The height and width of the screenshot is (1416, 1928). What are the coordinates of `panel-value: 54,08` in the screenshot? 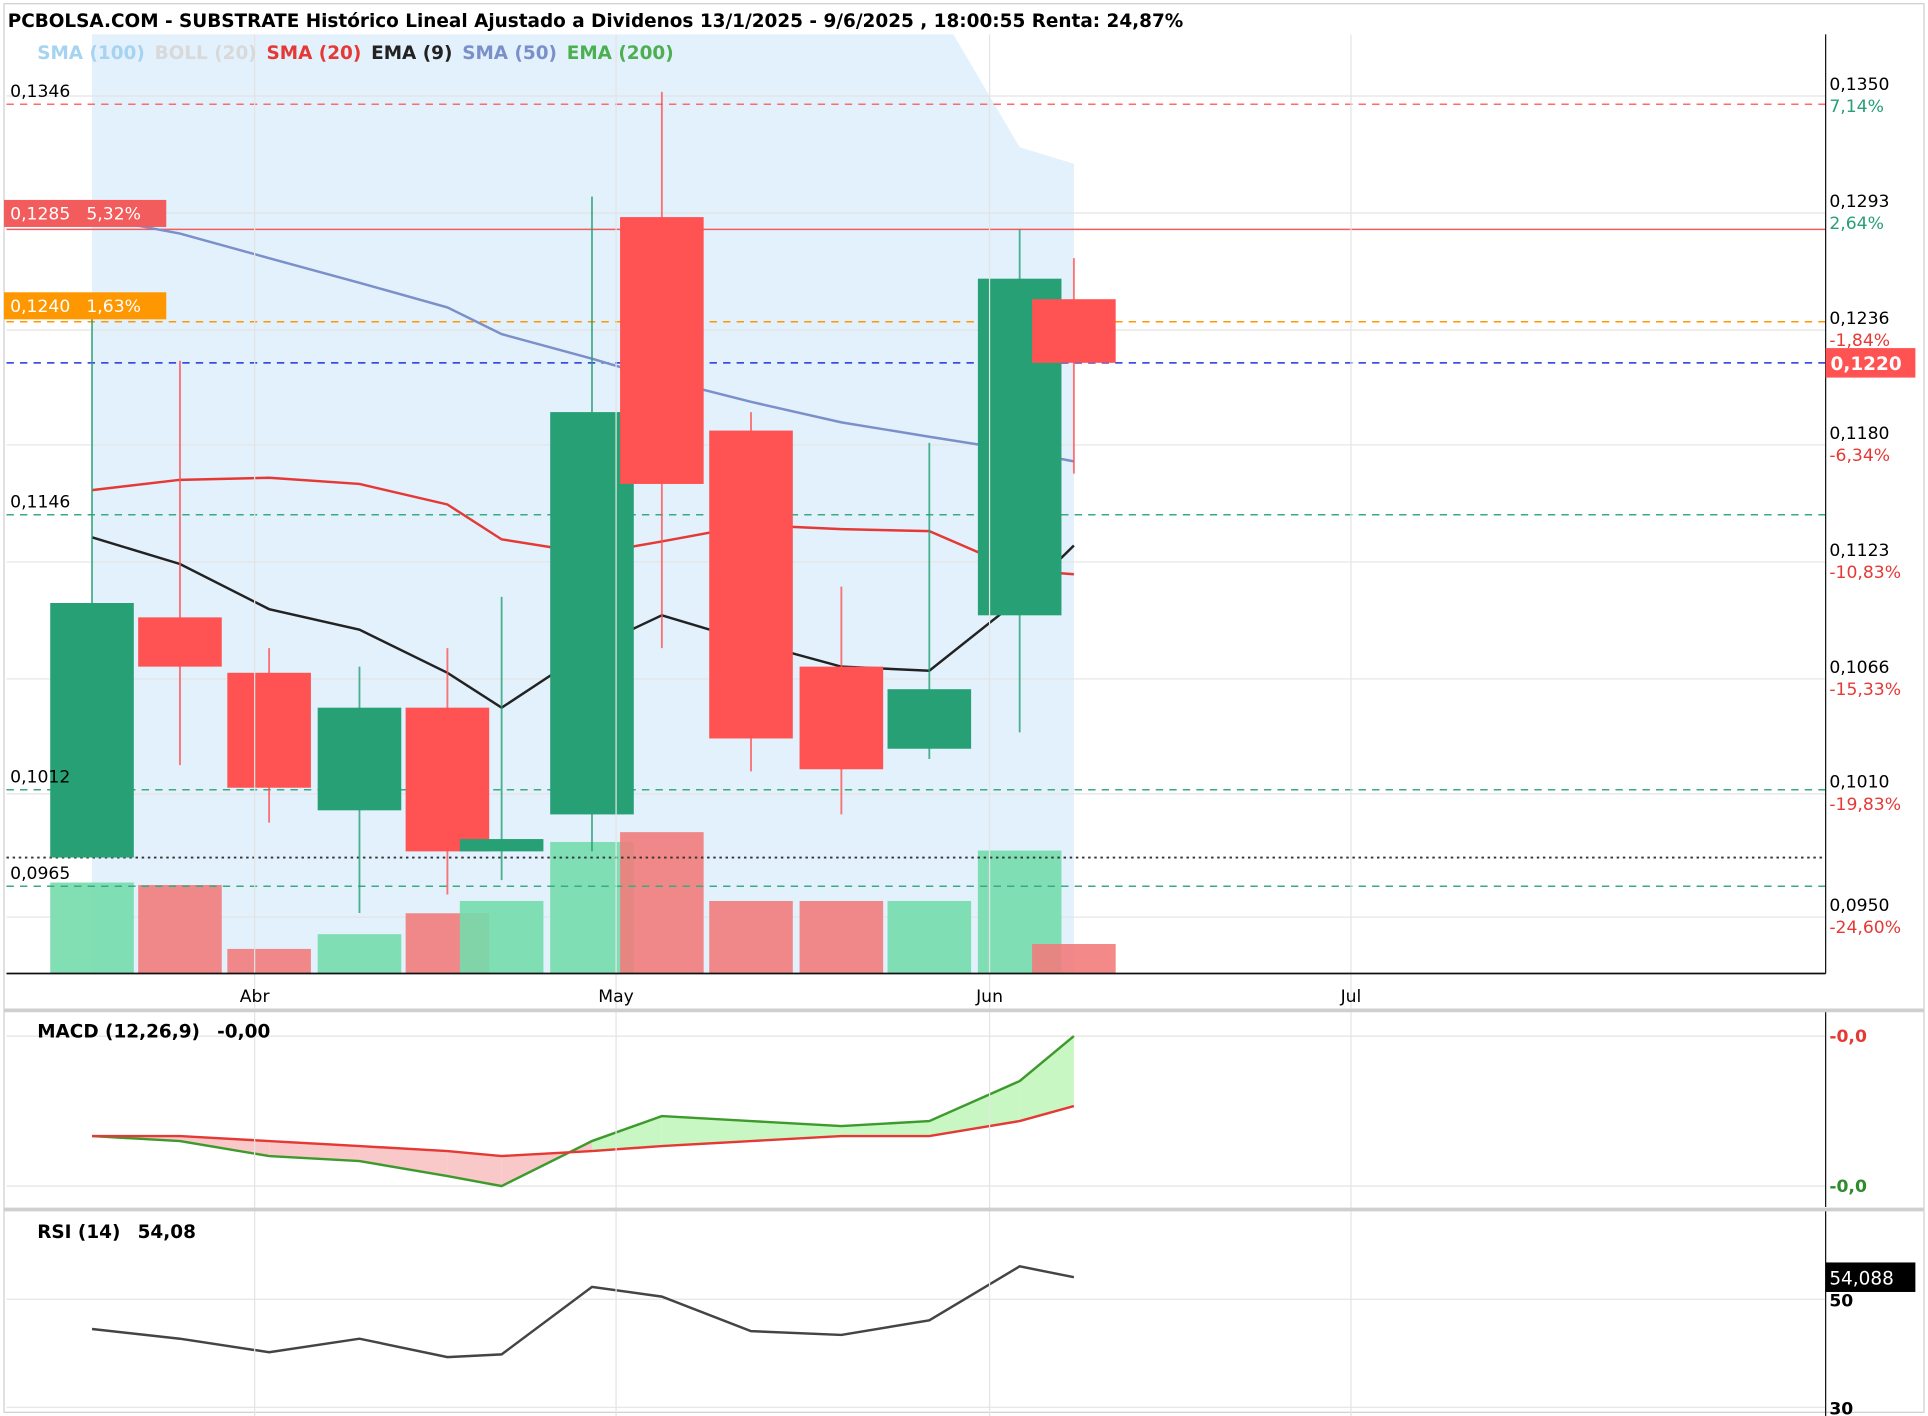 It's located at (167, 1232).